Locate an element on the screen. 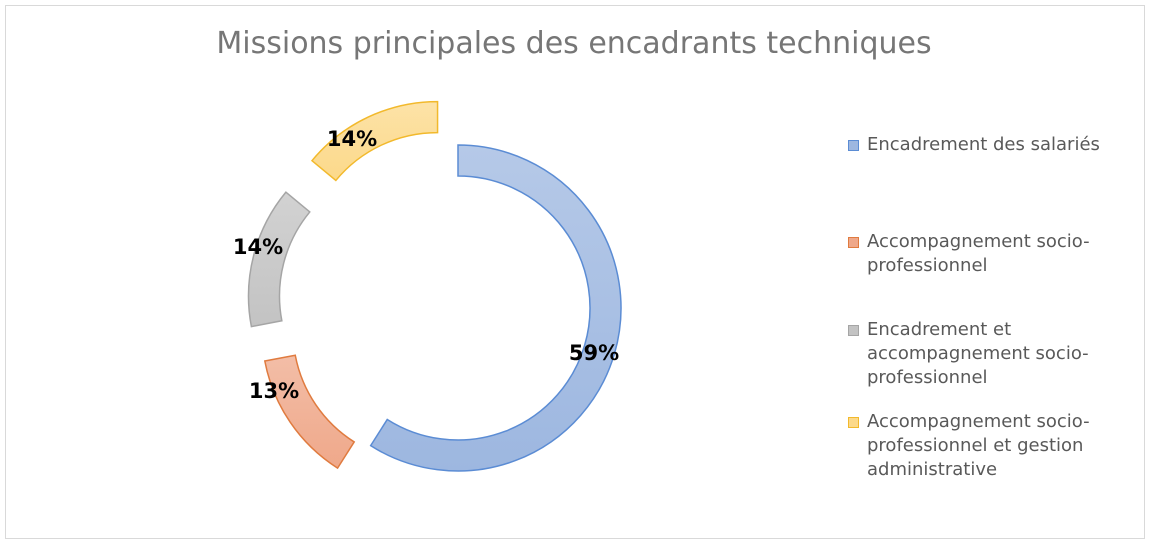 Image resolution: width=1152 pixels, height=546 pixels. legend-item-encadrement-salaries: Encadrement des salariés is located at coordinates (985, 145).